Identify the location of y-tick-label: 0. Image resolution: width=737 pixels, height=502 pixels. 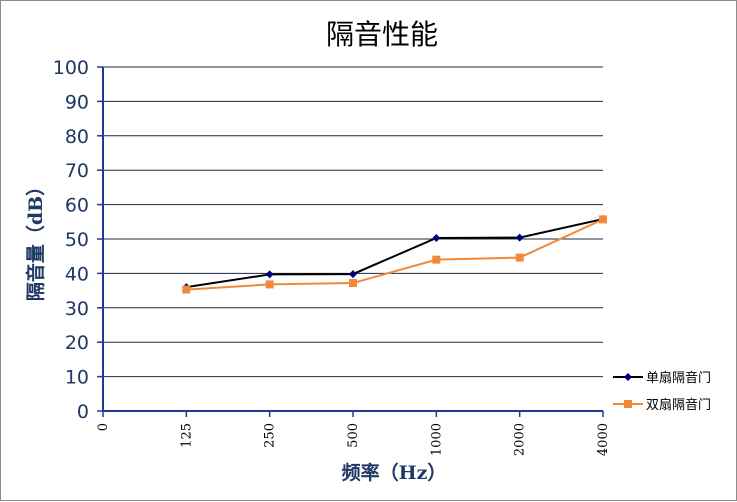
(83, 412).